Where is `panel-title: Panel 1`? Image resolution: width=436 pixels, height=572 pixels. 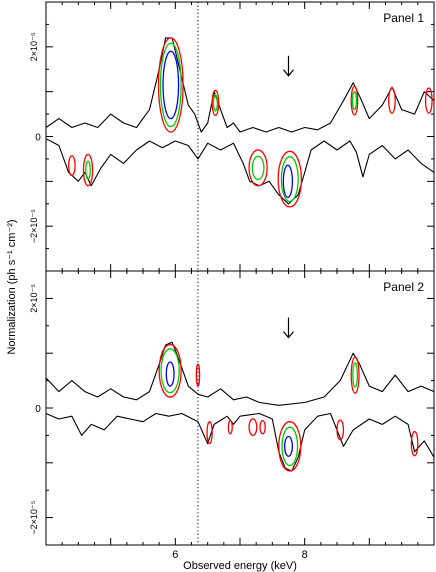 panel-title: Panel 1 is located at coordinates (403, 18).